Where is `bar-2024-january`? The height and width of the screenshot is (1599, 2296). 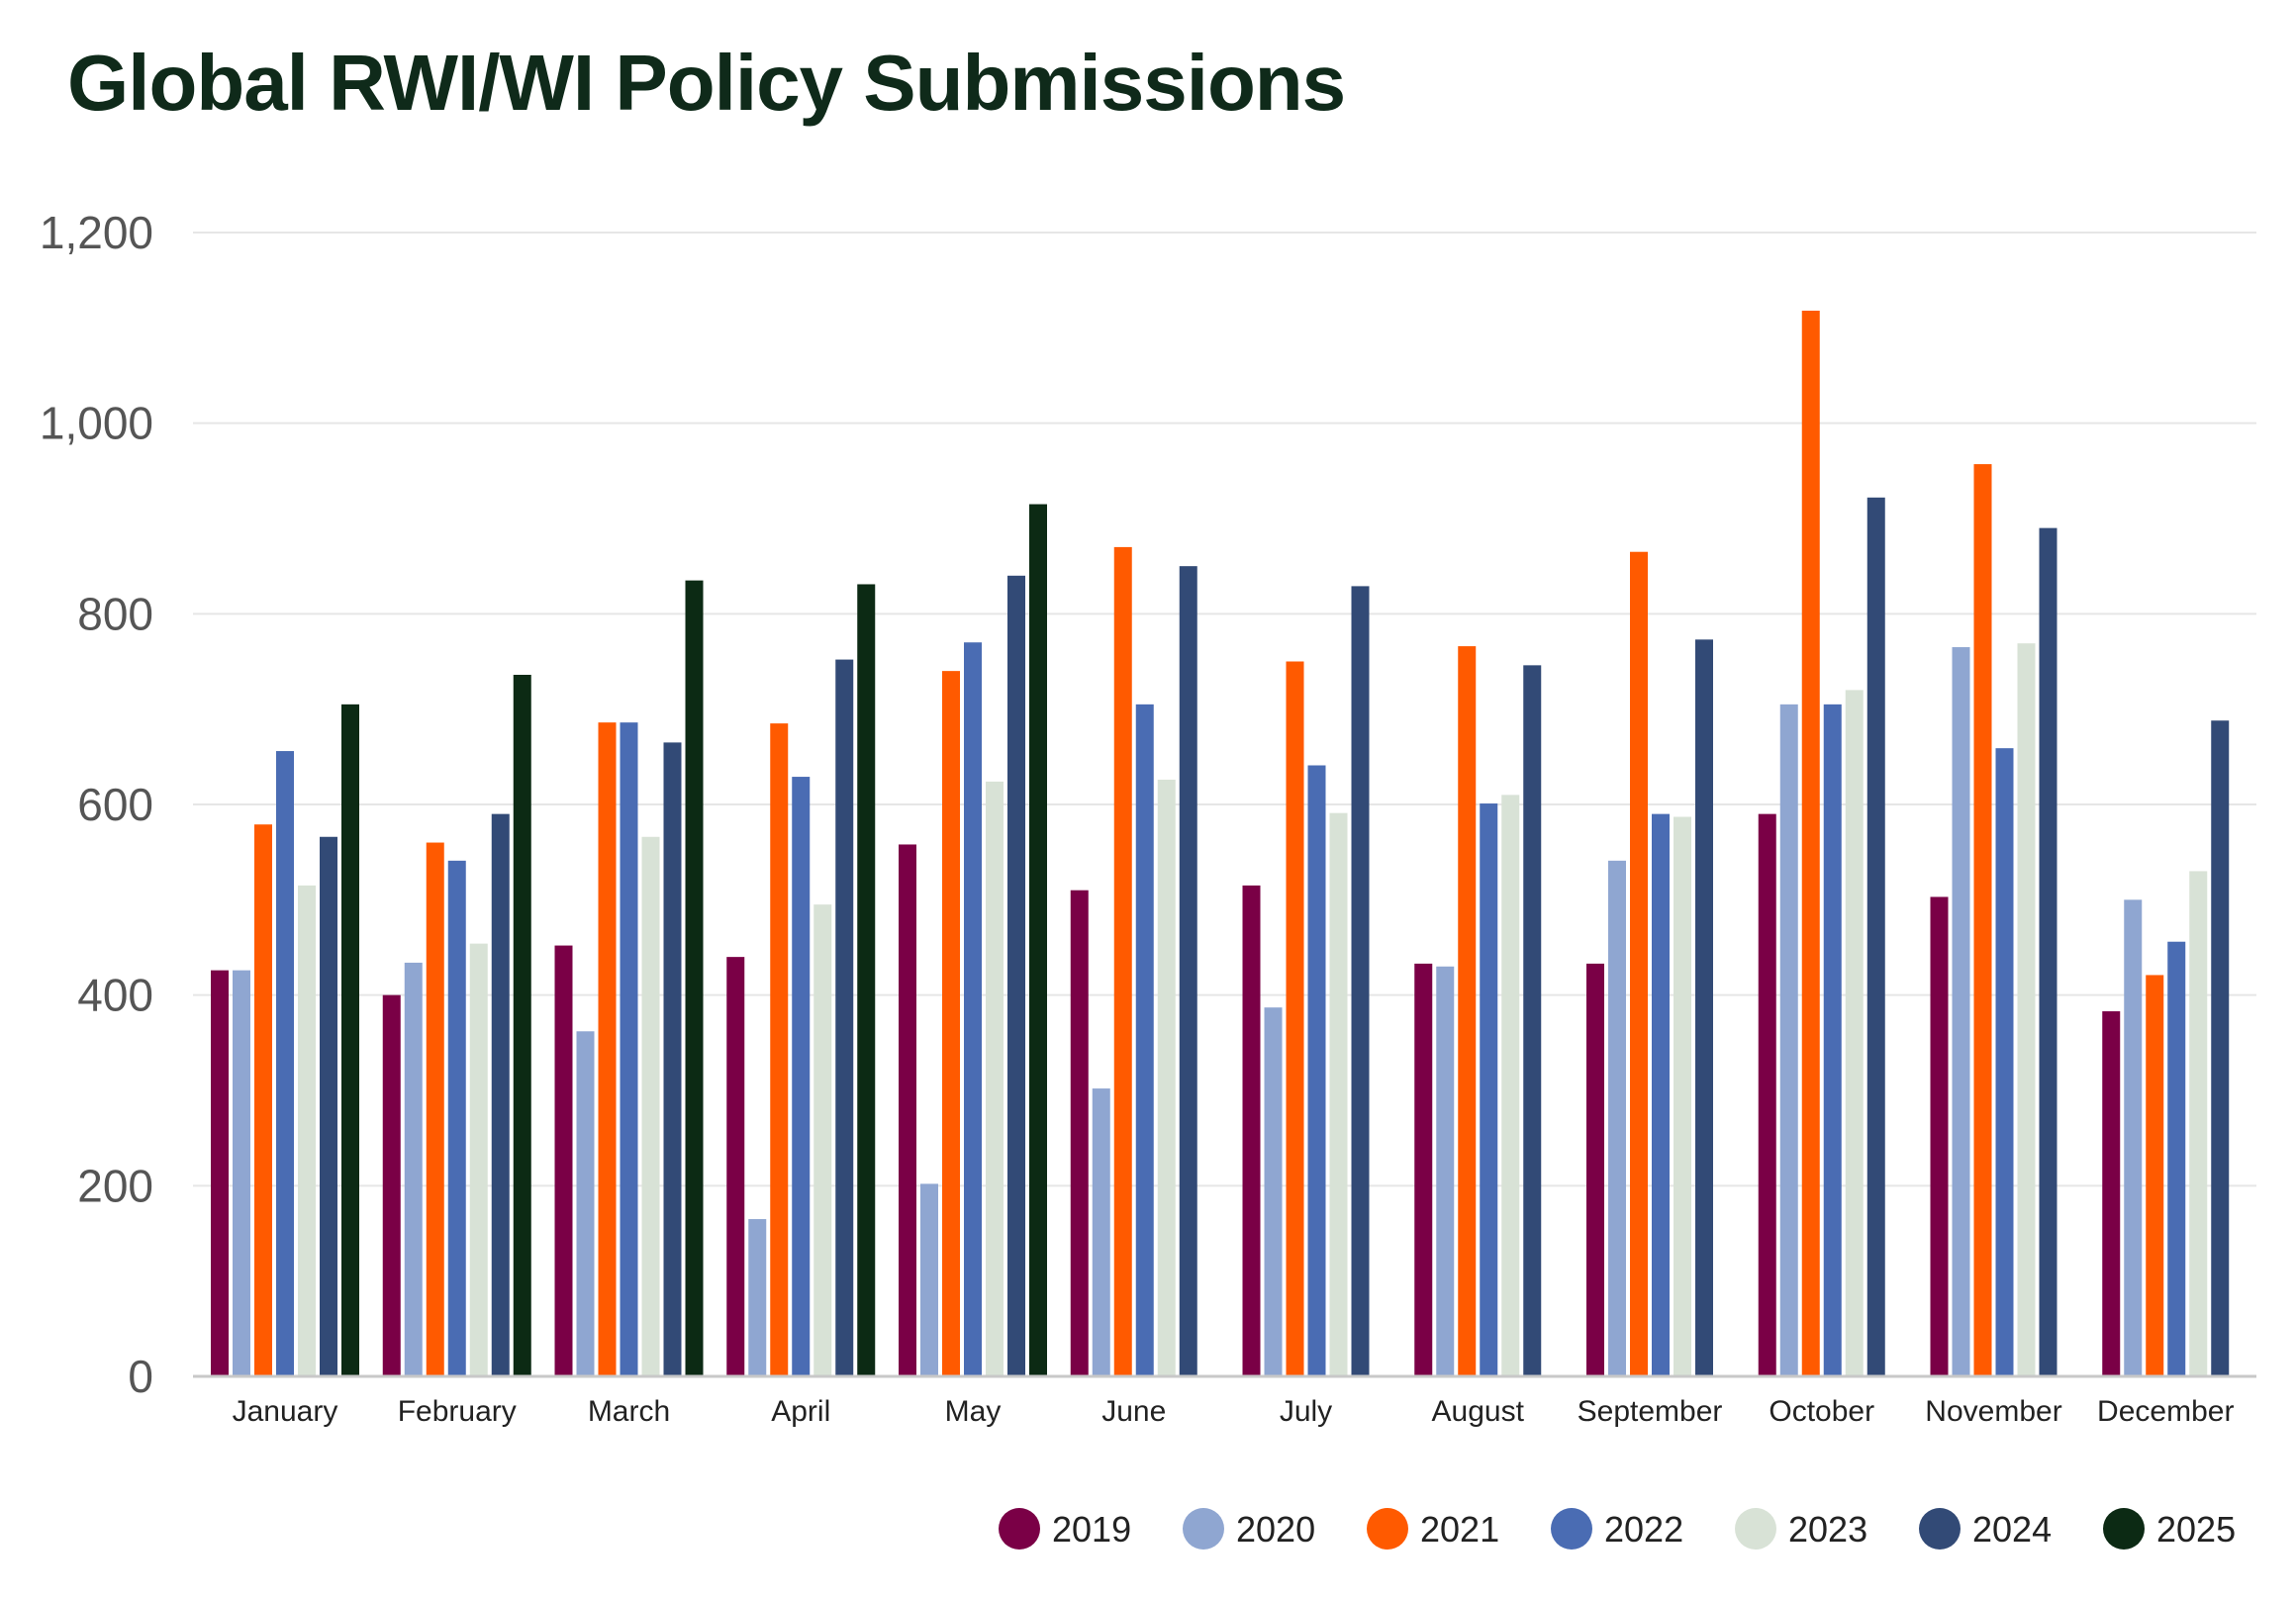
bar-2024-january is located at coordinates (328, 1106).